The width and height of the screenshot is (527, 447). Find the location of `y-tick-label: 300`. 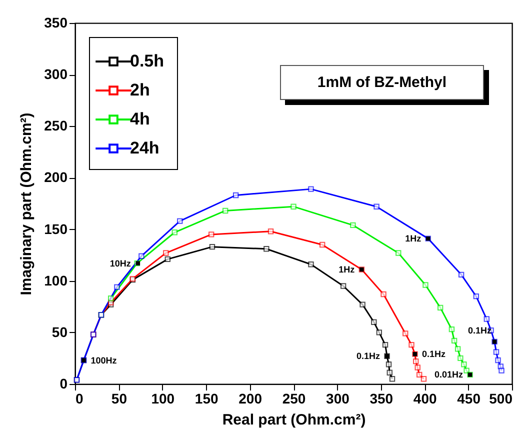

y-tick-label: 300 is located at coordinates (56, 74).